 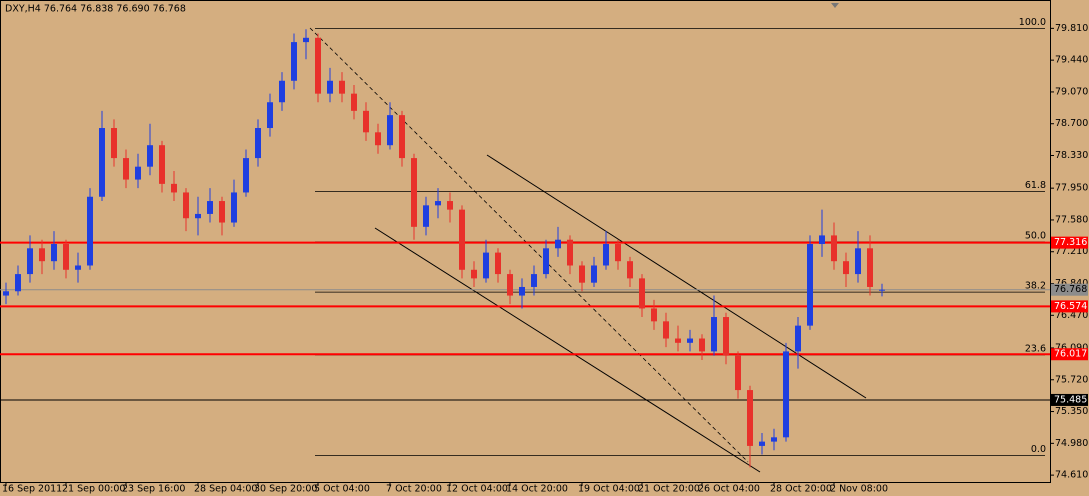 What do you see at coordinates (1071, 315) in the screenshot?
I see `y-tick-label: 76.470` at bounding box center [1071, 315].